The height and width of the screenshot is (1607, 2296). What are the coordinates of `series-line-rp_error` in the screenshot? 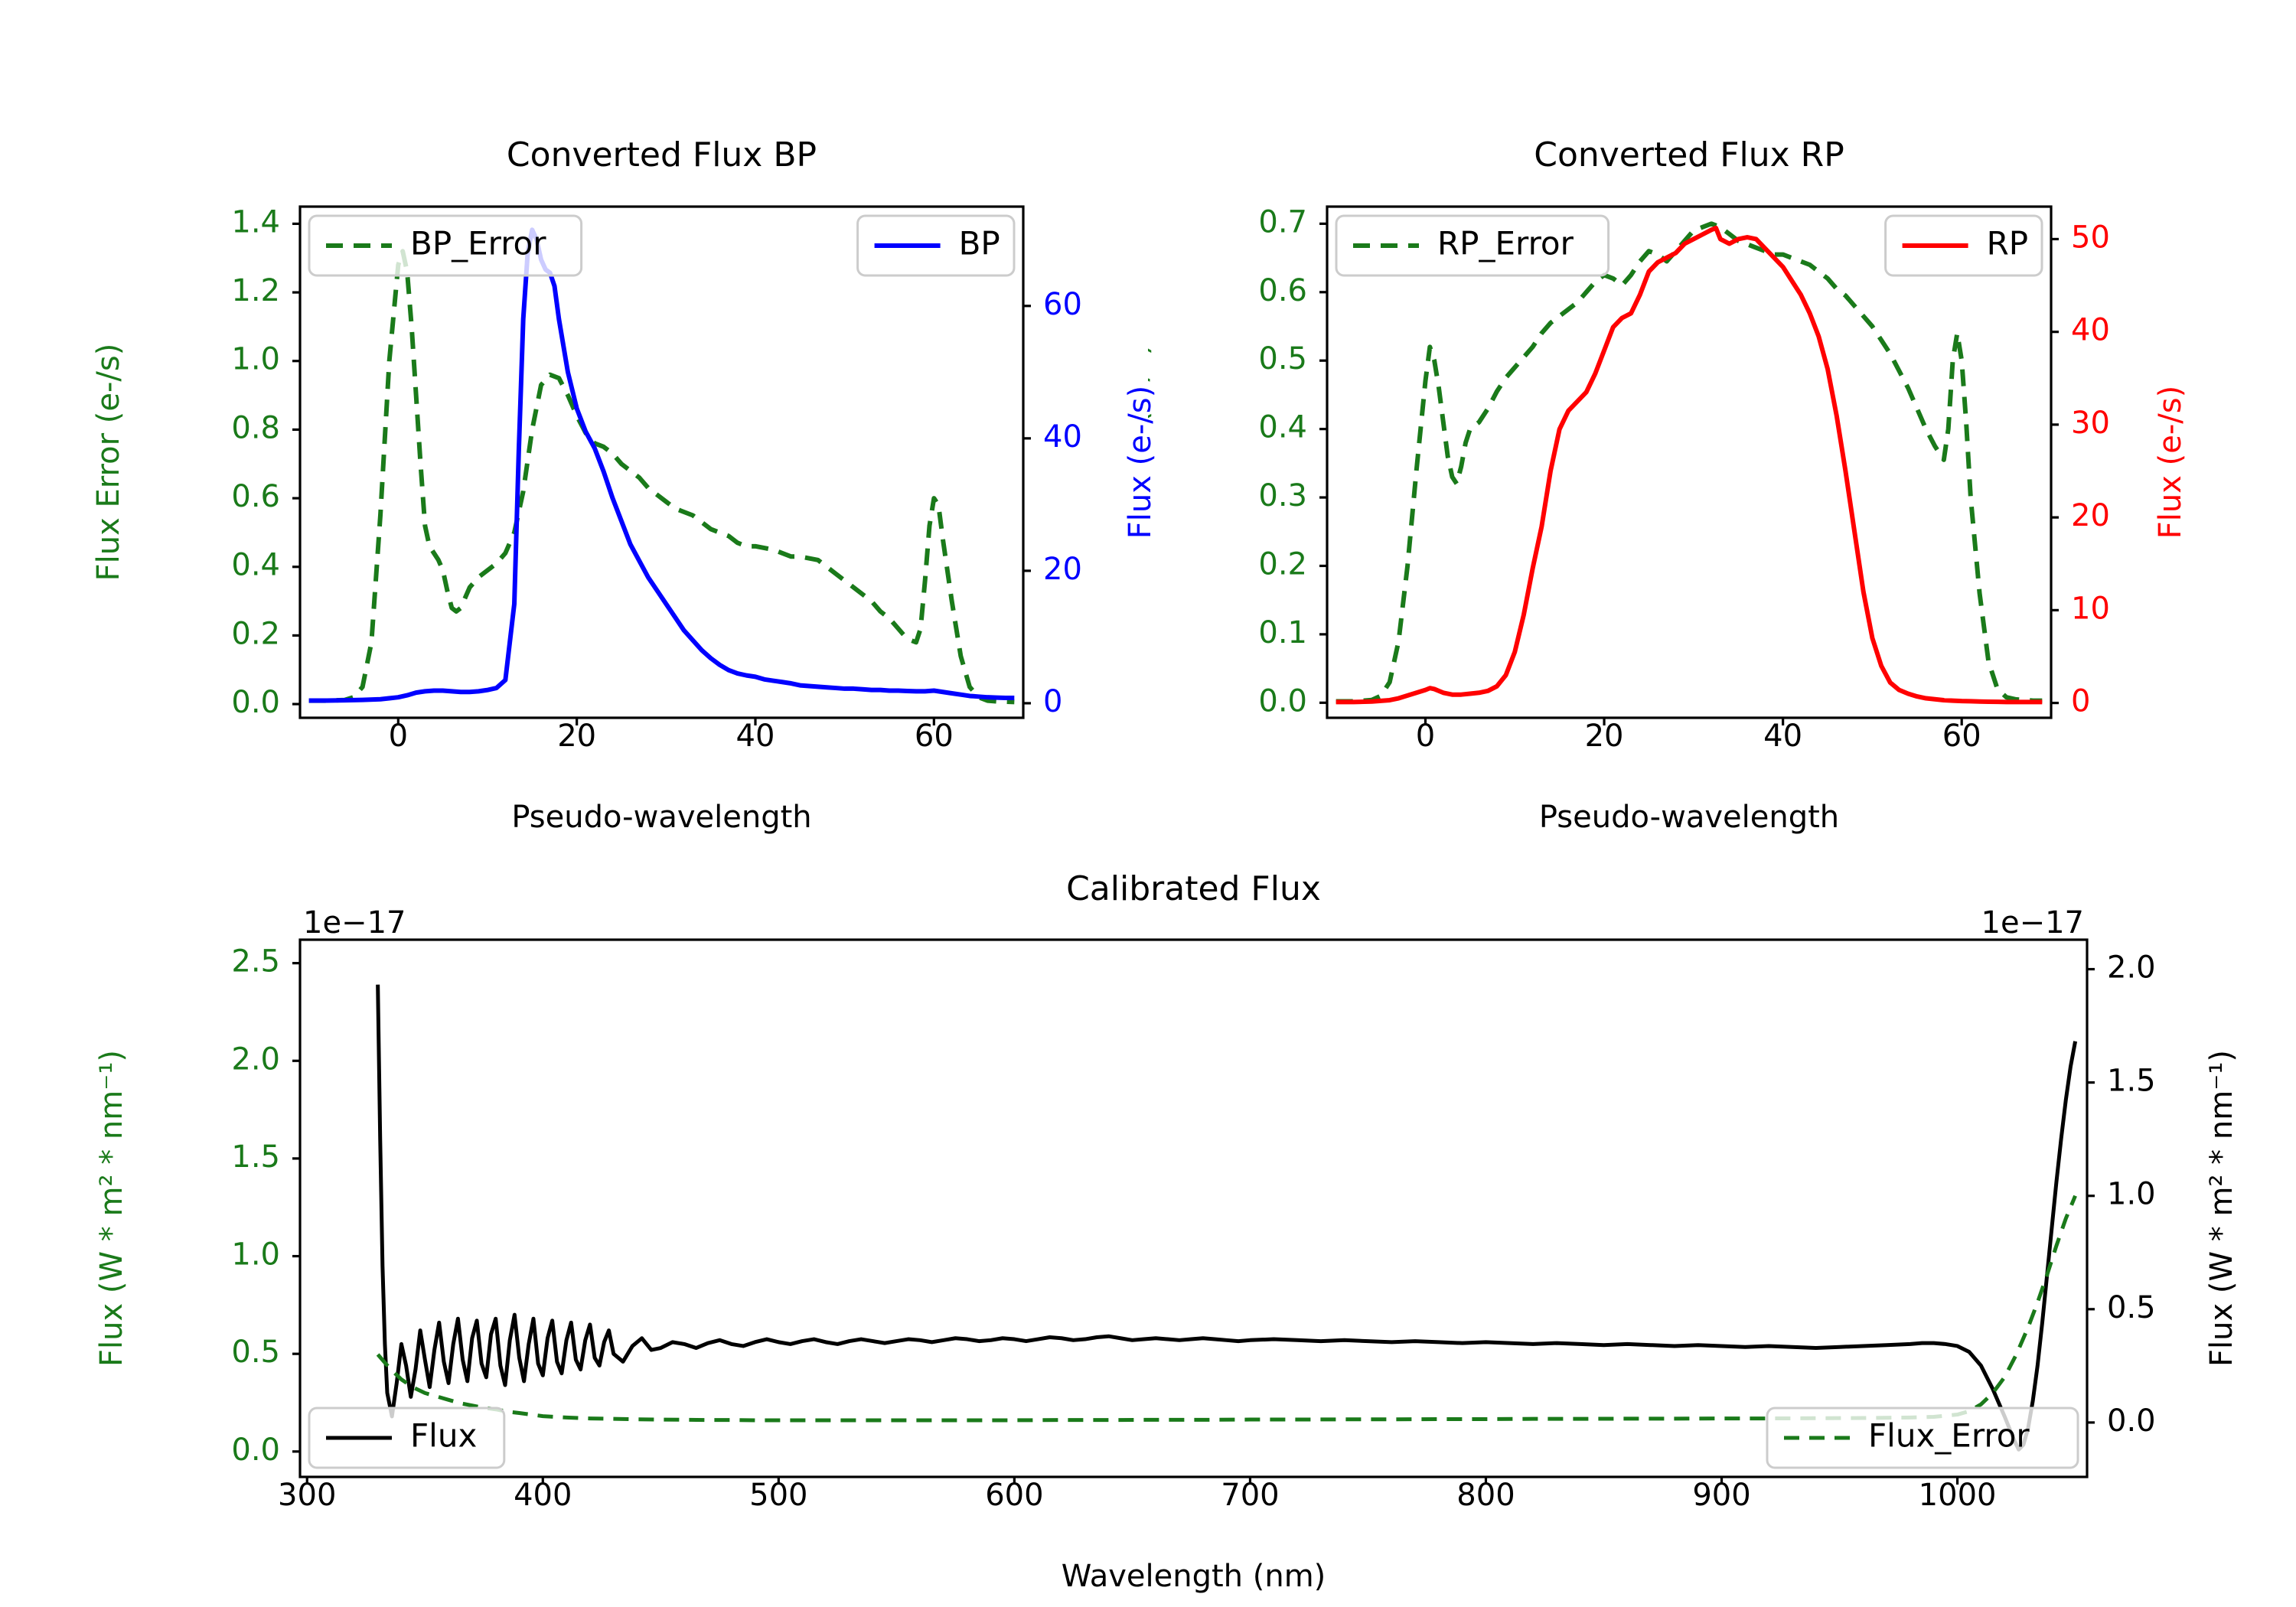 It's located at (1689, 463).